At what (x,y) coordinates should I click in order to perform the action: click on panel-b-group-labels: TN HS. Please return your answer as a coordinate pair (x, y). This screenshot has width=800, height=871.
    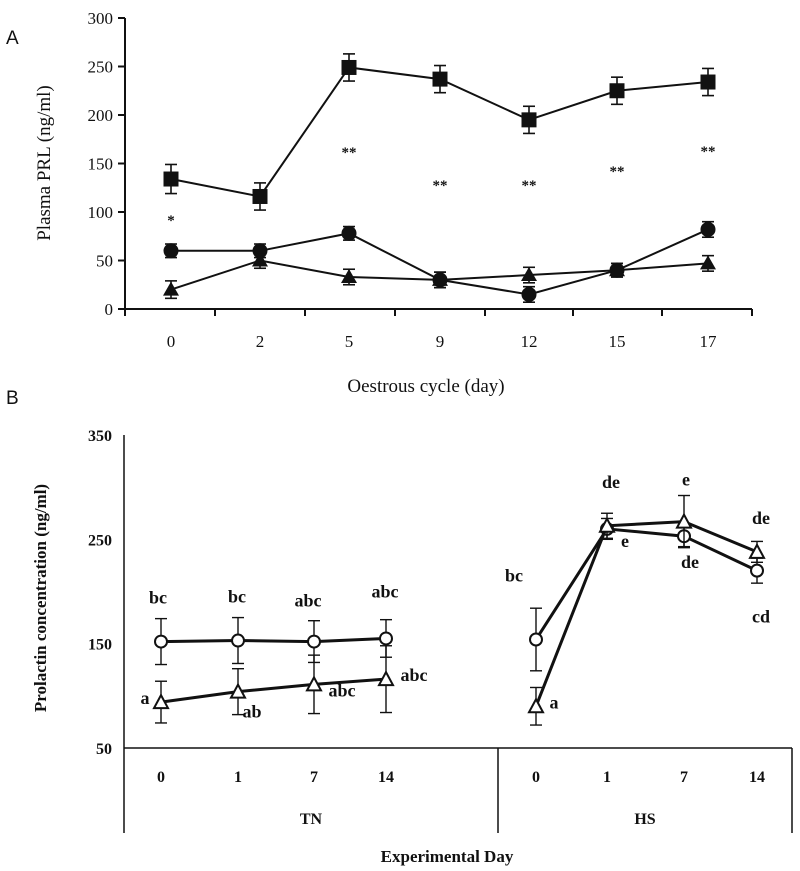
    Looking at the image, I should click on (478, 819).